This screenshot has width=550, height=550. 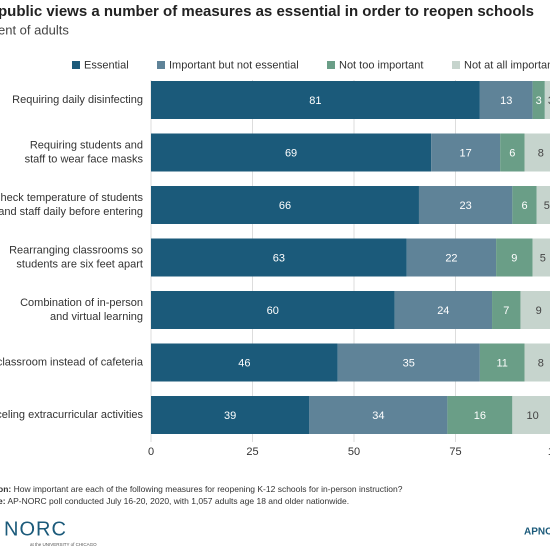 I want to click on legend-label: Not at all importan, so click(x=507, y=65).